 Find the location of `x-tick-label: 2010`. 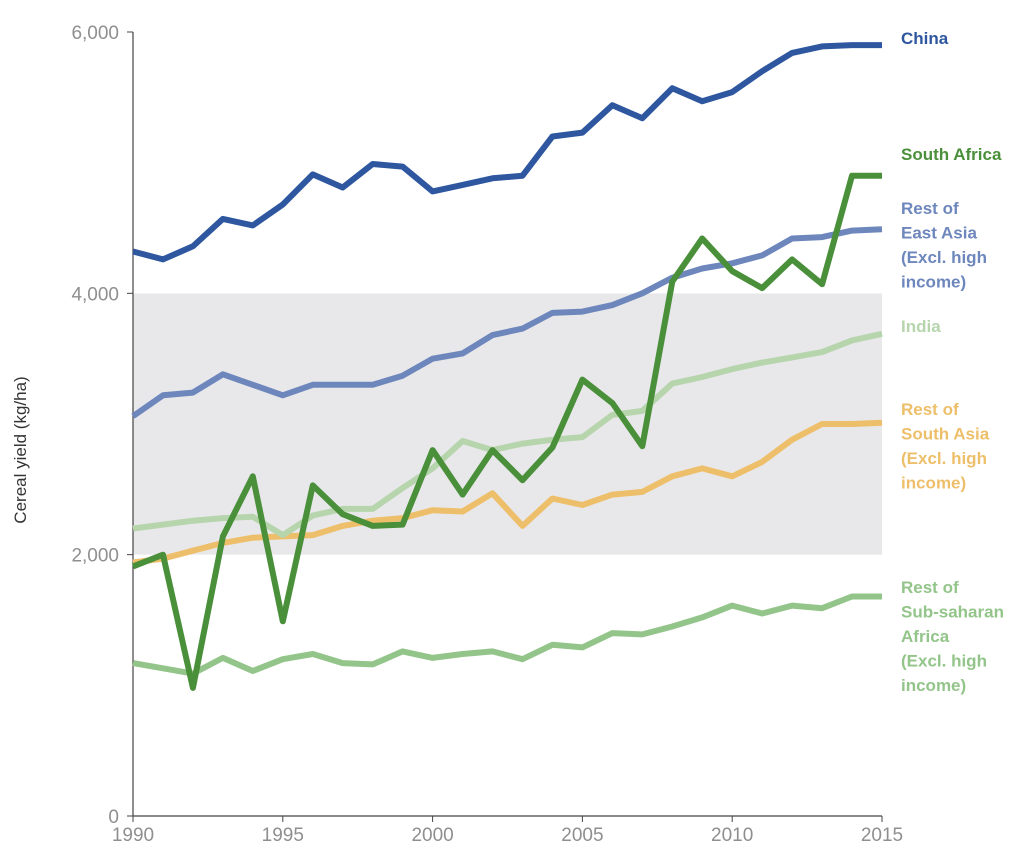

x-tick-label: 2010 is located at coordinates (732, 835).